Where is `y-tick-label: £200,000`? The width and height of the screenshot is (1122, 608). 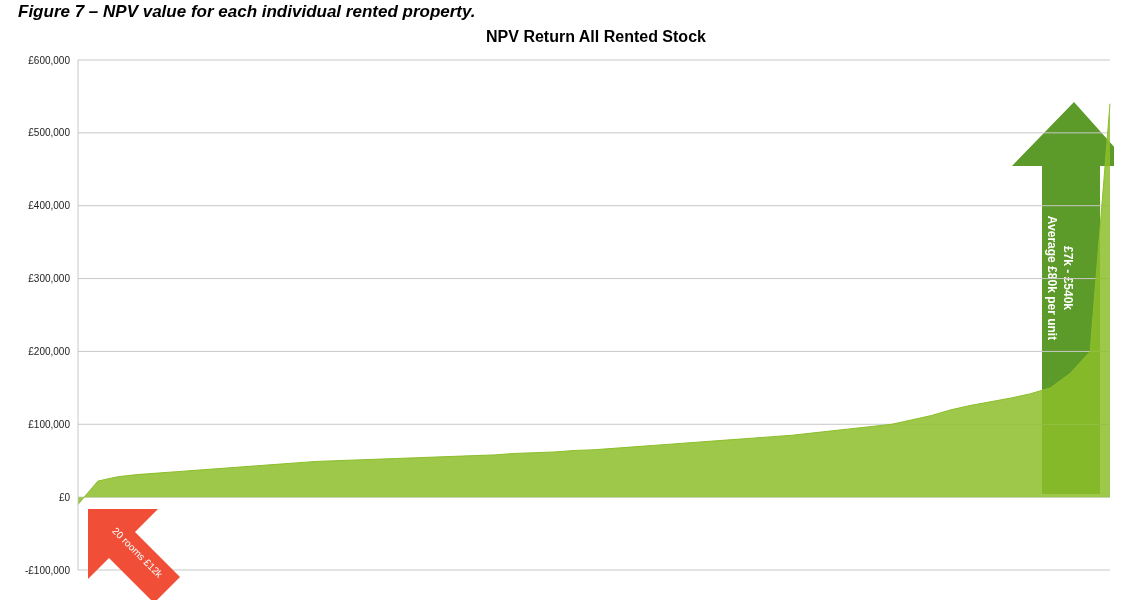
y-tick-label: £200,000 is located at coordinates (49, 351).